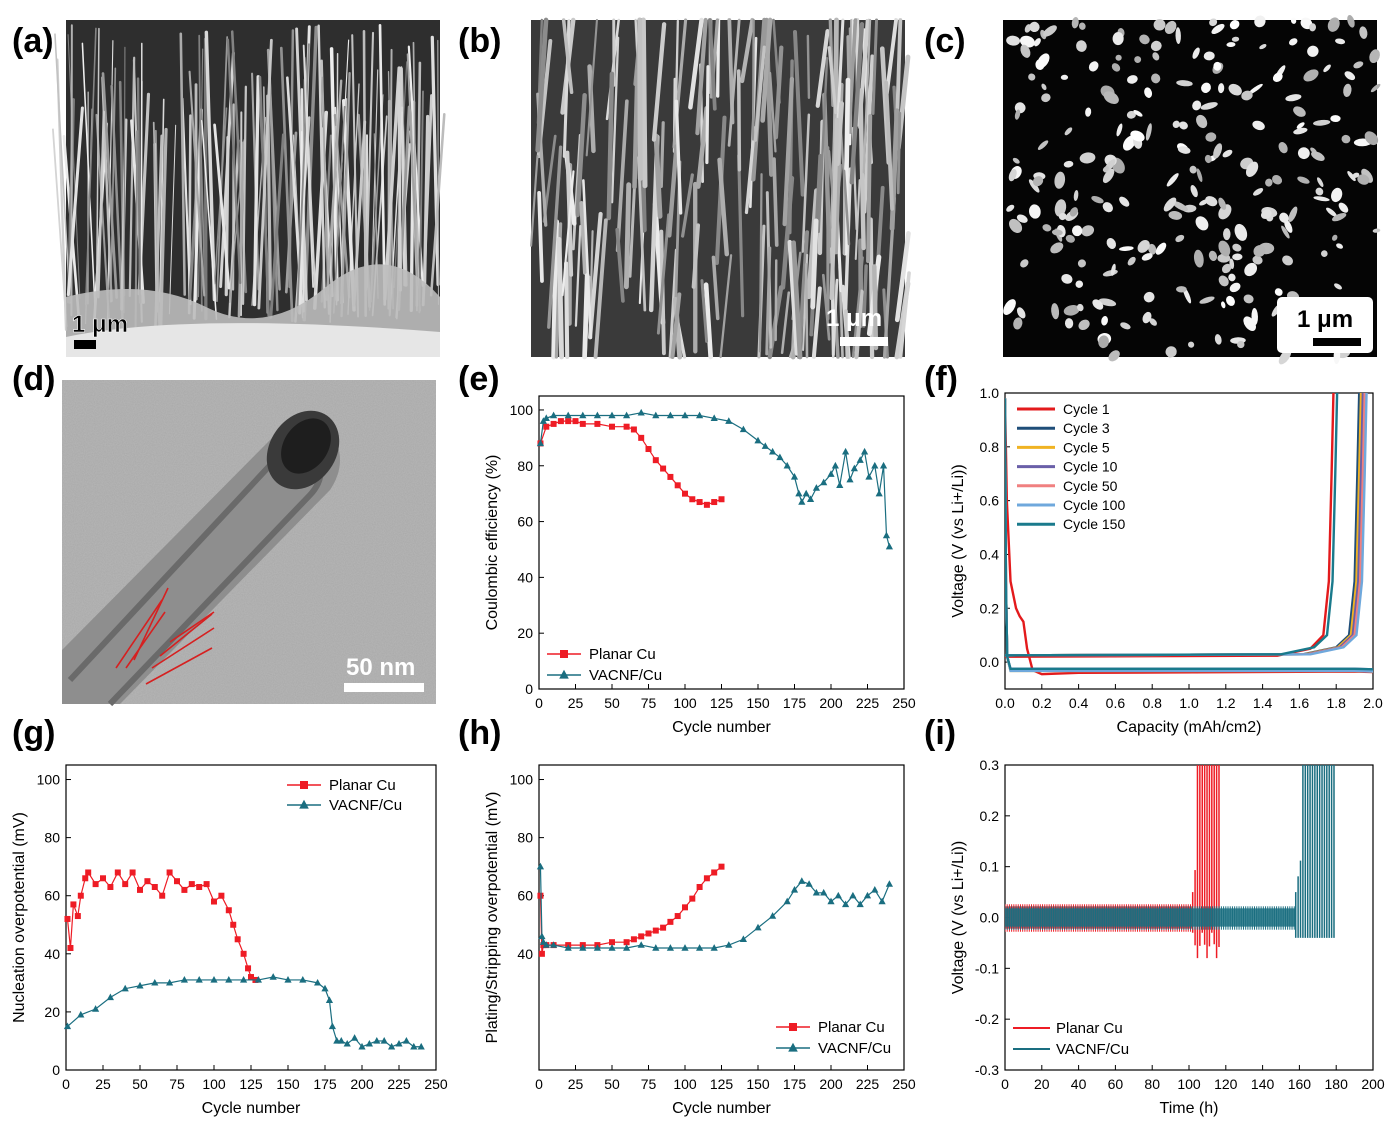 The height and width of the screenshot is (1132, 1398). What do you see at coordinates (52, 1012) in the screenshot?
I see `y-tick-label: 20` at bounding box center [52, 1012].